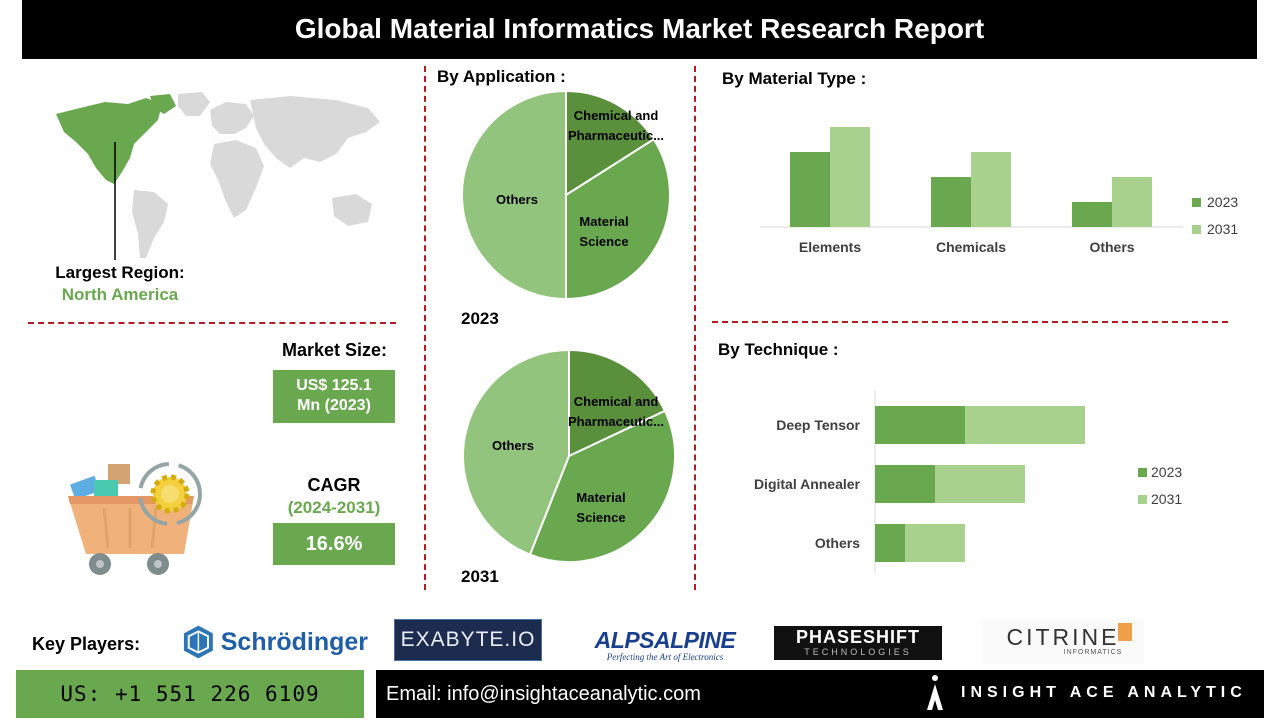 The width and height of the screenshot is (1280, 720). What do you see at coordinates (991, 189) in the screenshot?
I see `bar-chemicals-2031` at bounding box center [991, 189].